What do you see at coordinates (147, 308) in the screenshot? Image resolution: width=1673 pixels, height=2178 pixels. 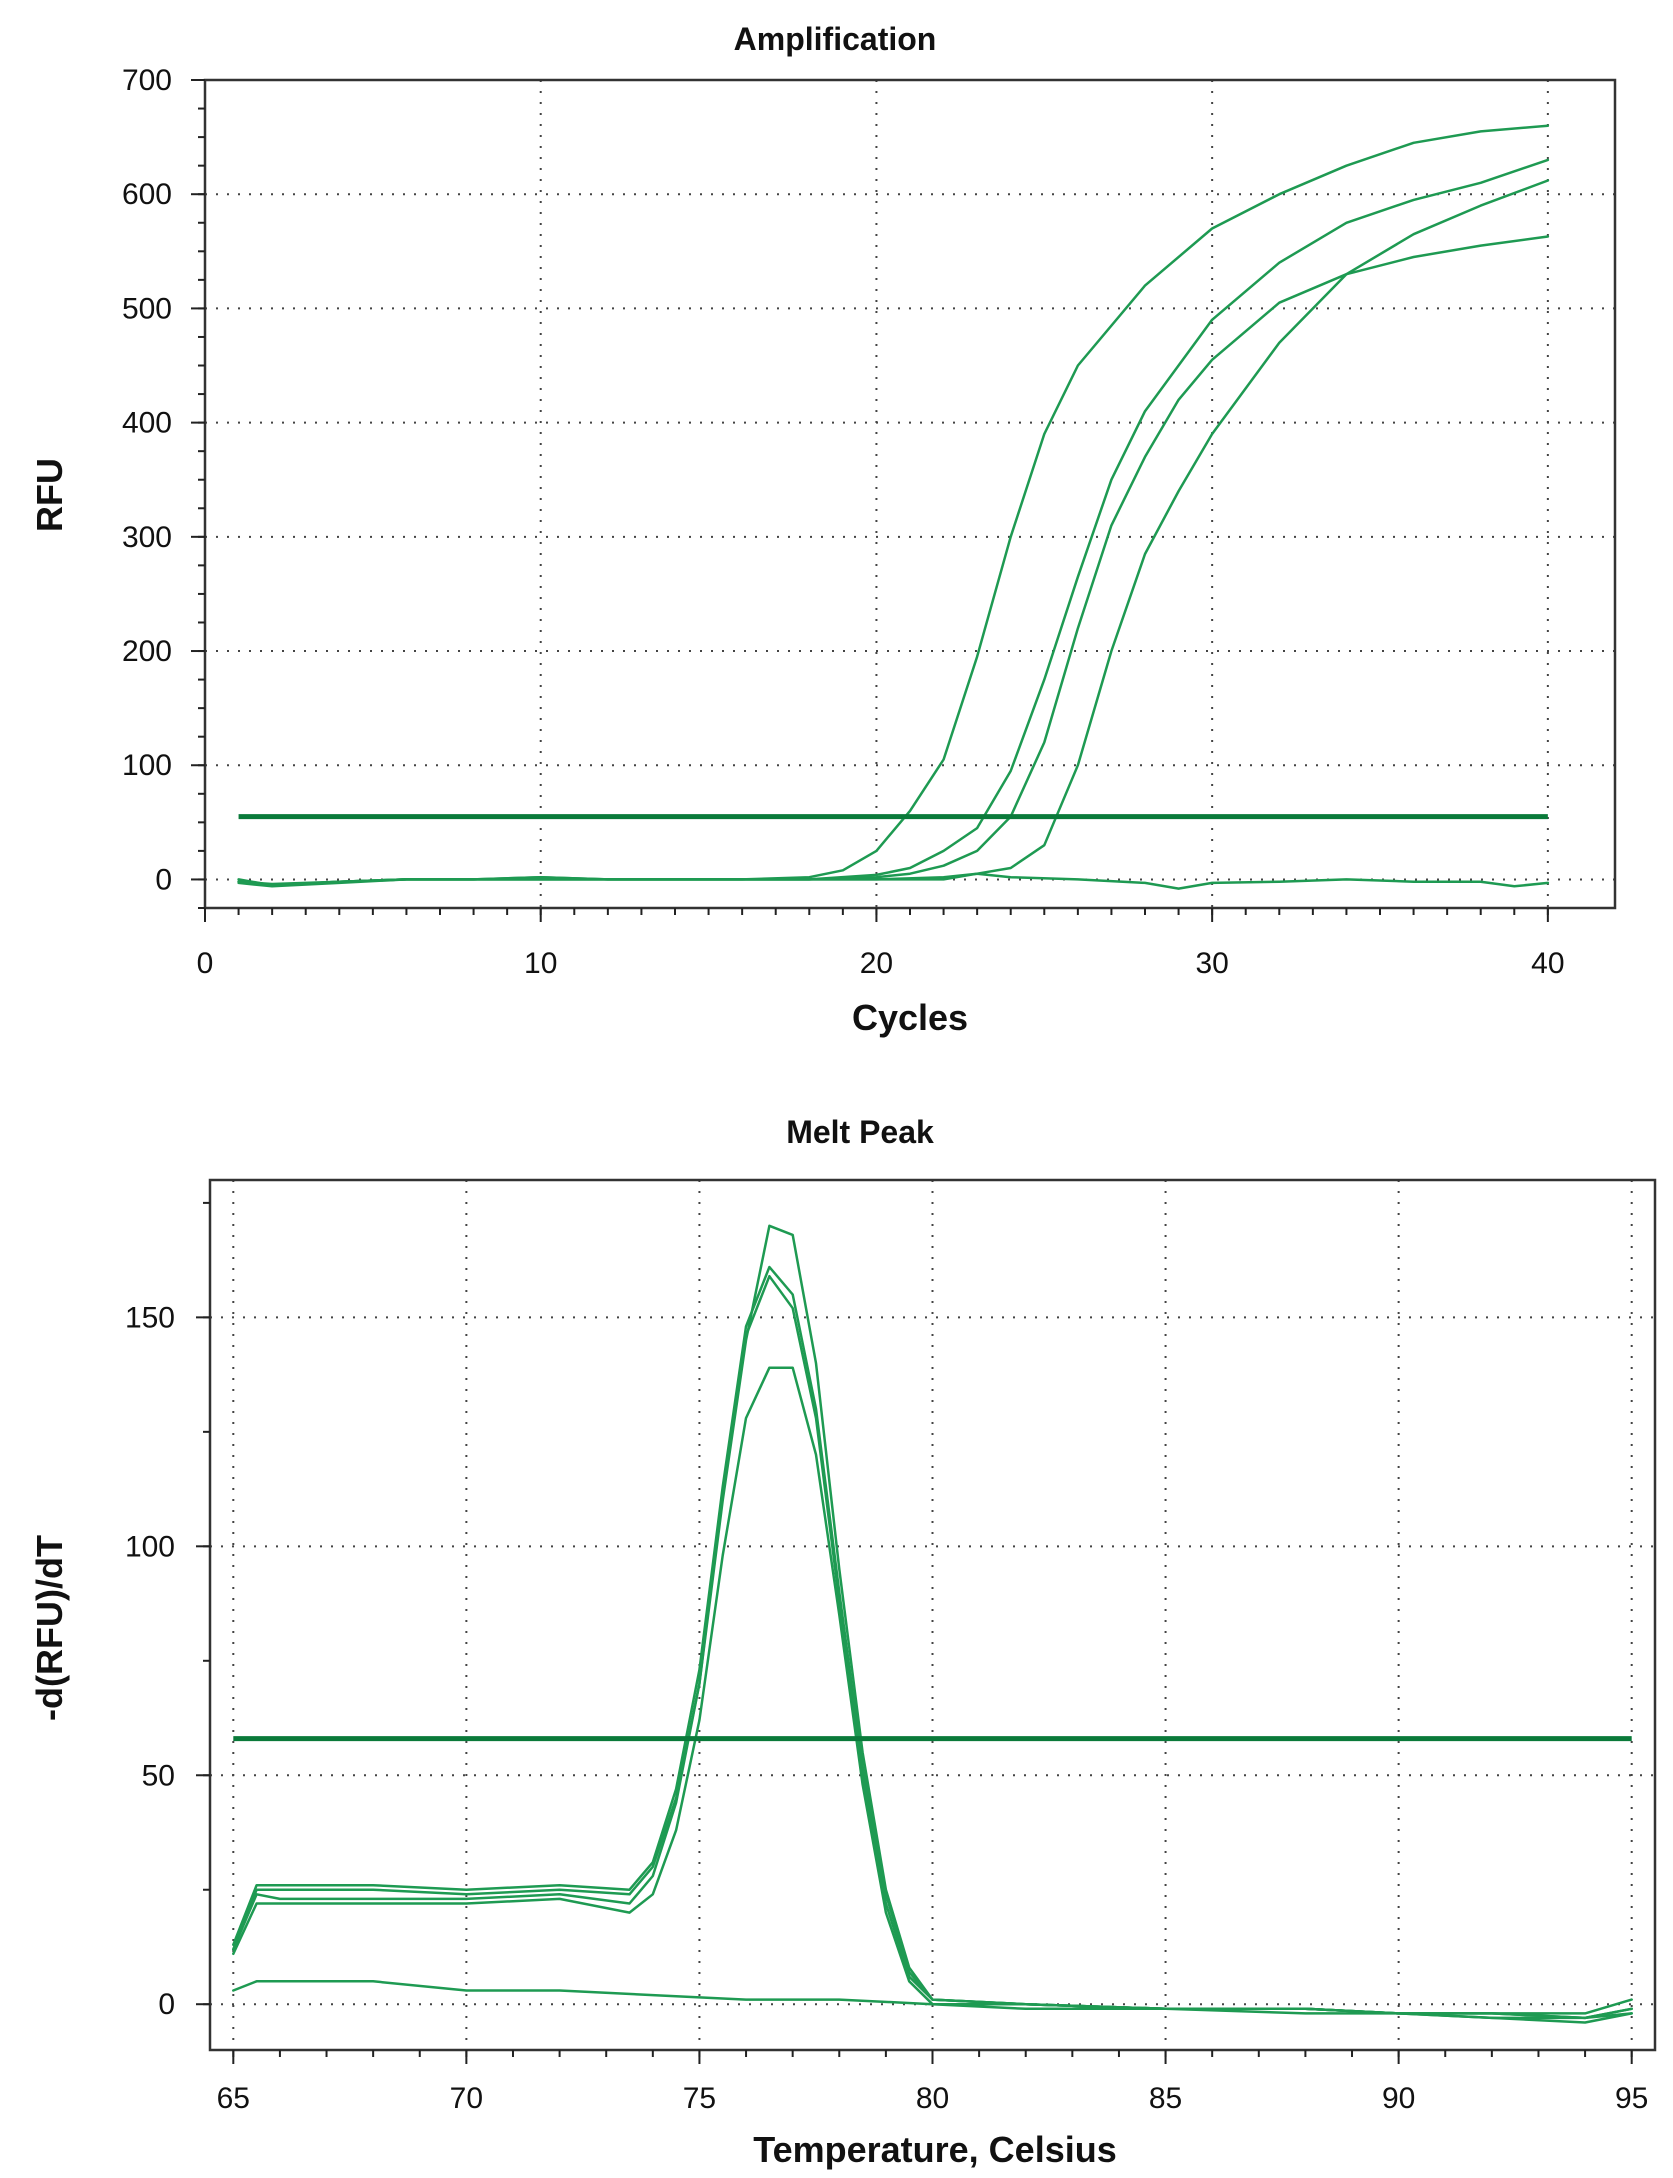 I see `y-tick-label: 500` at bounding box center [147, 308].